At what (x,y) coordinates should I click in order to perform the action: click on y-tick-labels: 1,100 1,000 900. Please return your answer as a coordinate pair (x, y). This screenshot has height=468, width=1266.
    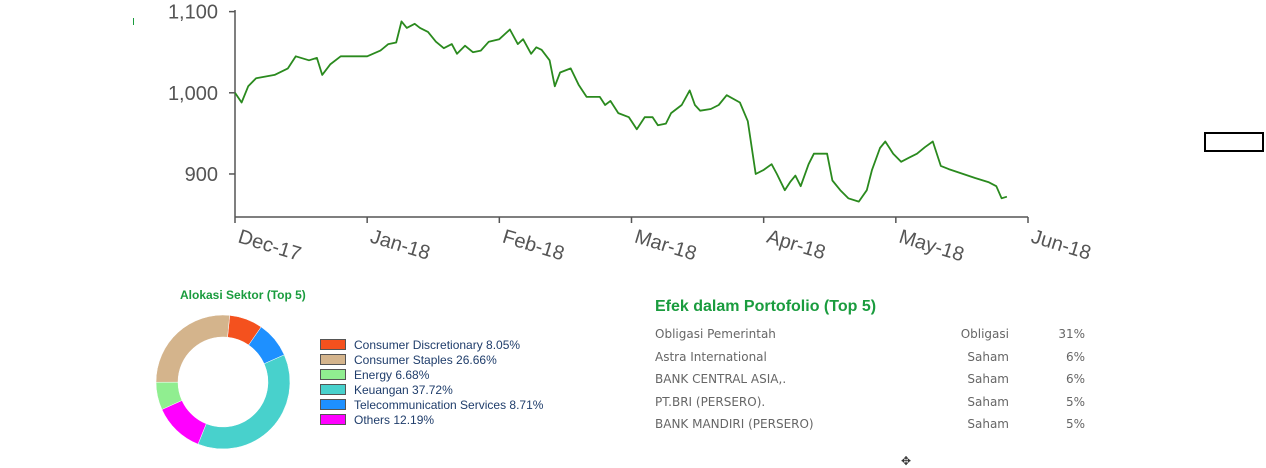
    Looking at the image, I should click on (201, 94).